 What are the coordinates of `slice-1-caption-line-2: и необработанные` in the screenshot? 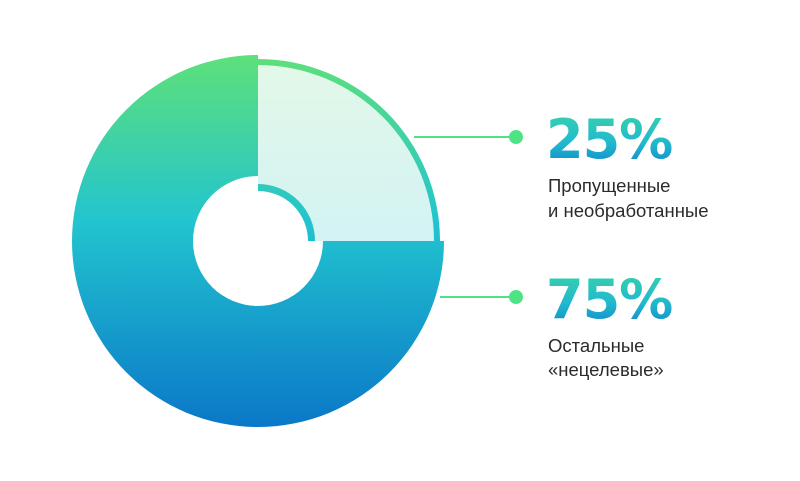 It's located at (628, 210).